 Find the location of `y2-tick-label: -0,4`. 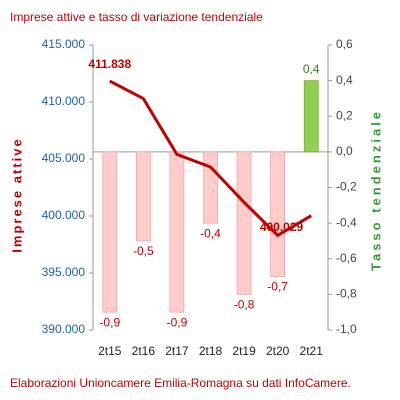

y2-tick-label: -0,4 is located at coordinates (346, 222).